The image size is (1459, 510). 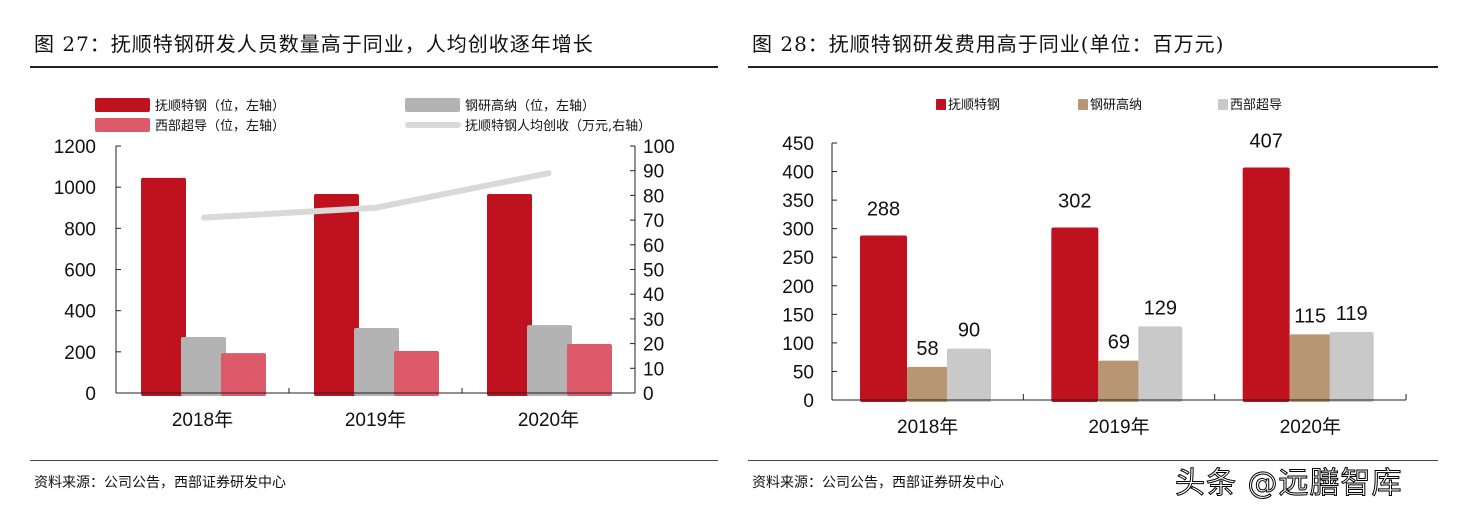 What do you see at coordinates (80, 229) in the screenshot?
I see `left-y-tick-label: 800` at bounding box center [80, 229].